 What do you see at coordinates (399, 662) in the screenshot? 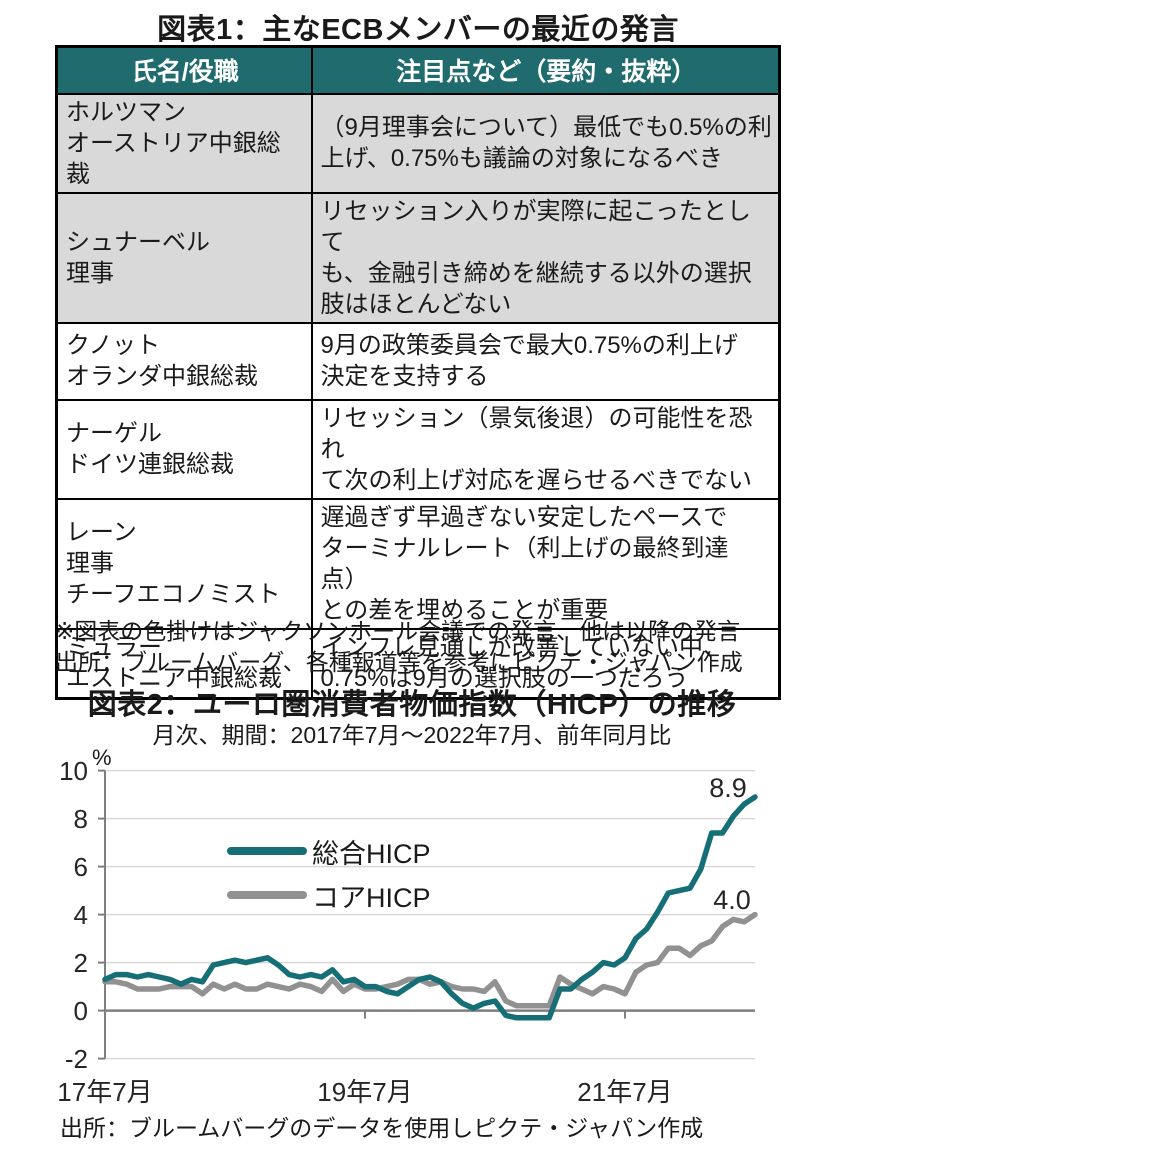
I see `fig1-source: 出所：ブルームバーグ、各種報道等を参考にピクテ・ジャパン作成` at bounding box center [399, 662].